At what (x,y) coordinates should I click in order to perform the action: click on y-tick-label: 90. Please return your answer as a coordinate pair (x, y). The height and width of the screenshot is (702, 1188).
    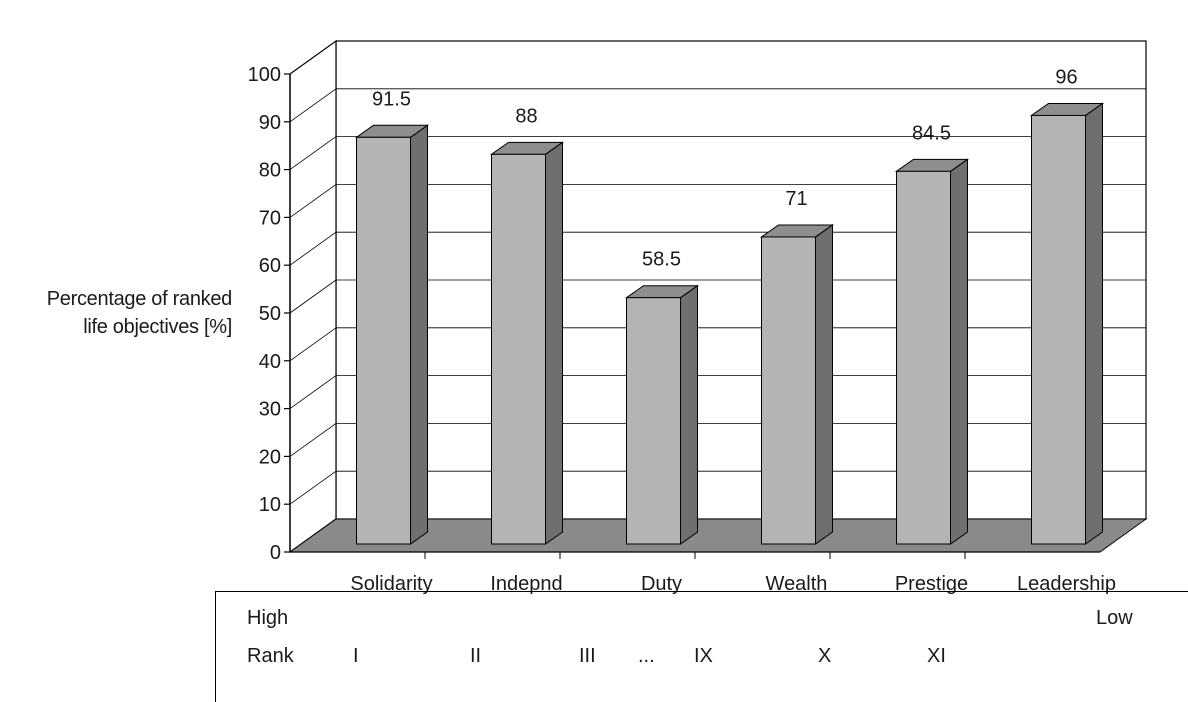
    Looking at the image, I should click on (270, 123).